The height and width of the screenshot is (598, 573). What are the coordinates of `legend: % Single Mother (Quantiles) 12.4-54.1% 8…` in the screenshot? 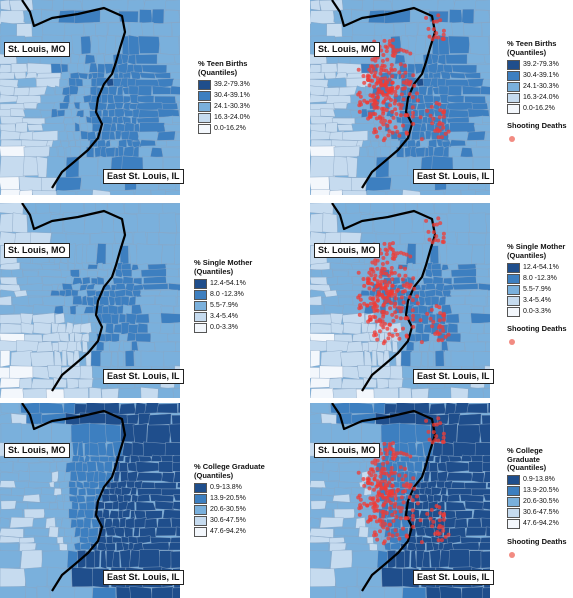 It's located at (537, 293).